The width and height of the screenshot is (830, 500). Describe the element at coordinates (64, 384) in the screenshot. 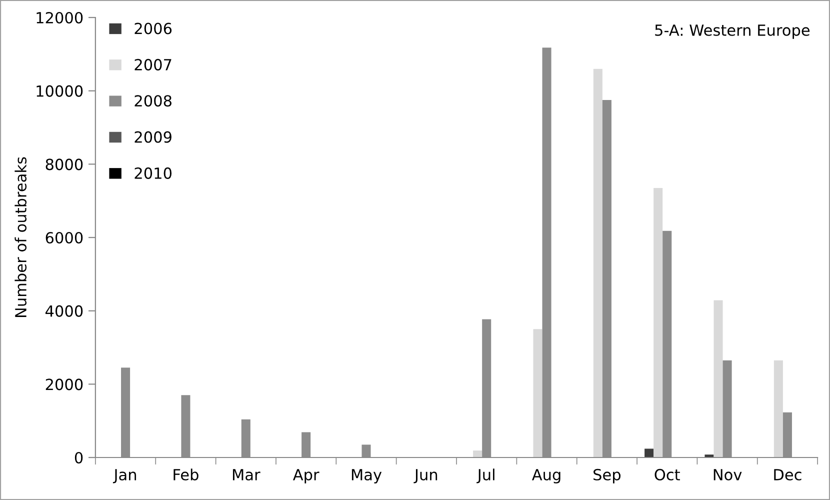

I see `y-tick-label: 2000` at that location.